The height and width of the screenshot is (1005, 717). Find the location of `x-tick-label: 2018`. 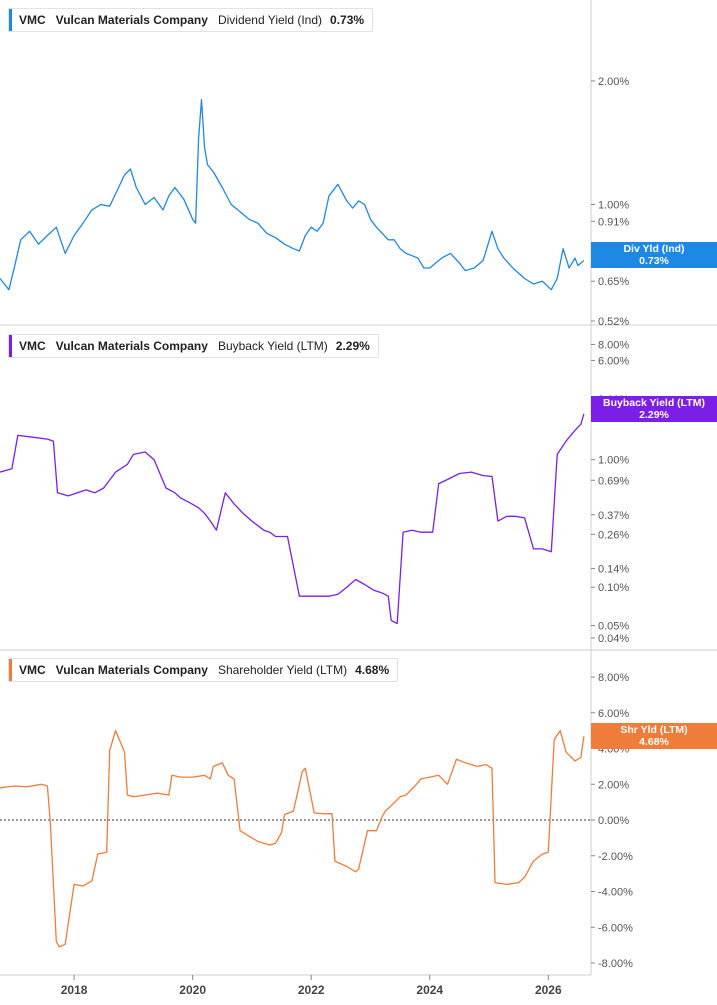

x-tick-label: 2018 is located at coordinates (74, 990).